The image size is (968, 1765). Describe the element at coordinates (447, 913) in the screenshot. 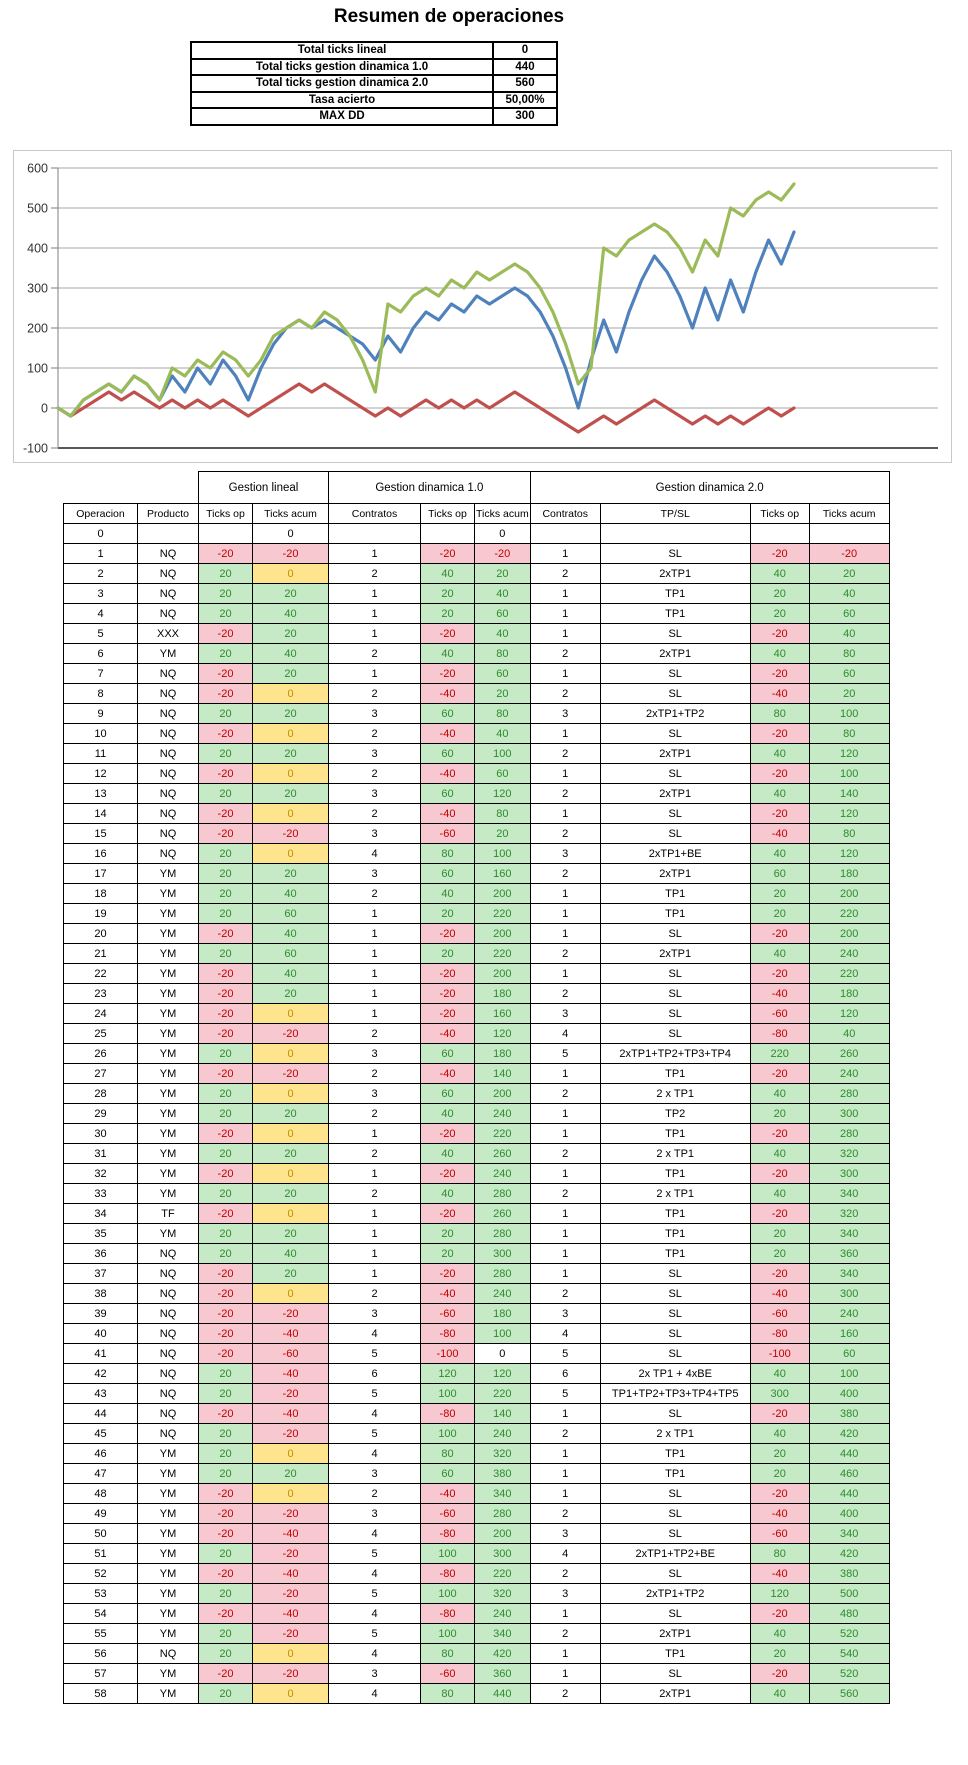

I see `cell-ticks-op-10: 20` at that location.